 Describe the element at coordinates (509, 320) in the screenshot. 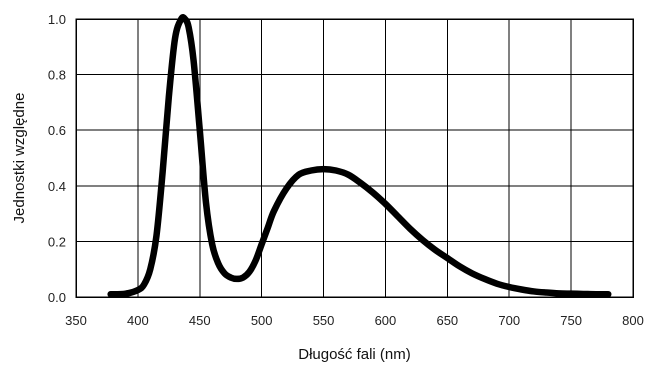

I see `x-tick-label: 700` at that location.